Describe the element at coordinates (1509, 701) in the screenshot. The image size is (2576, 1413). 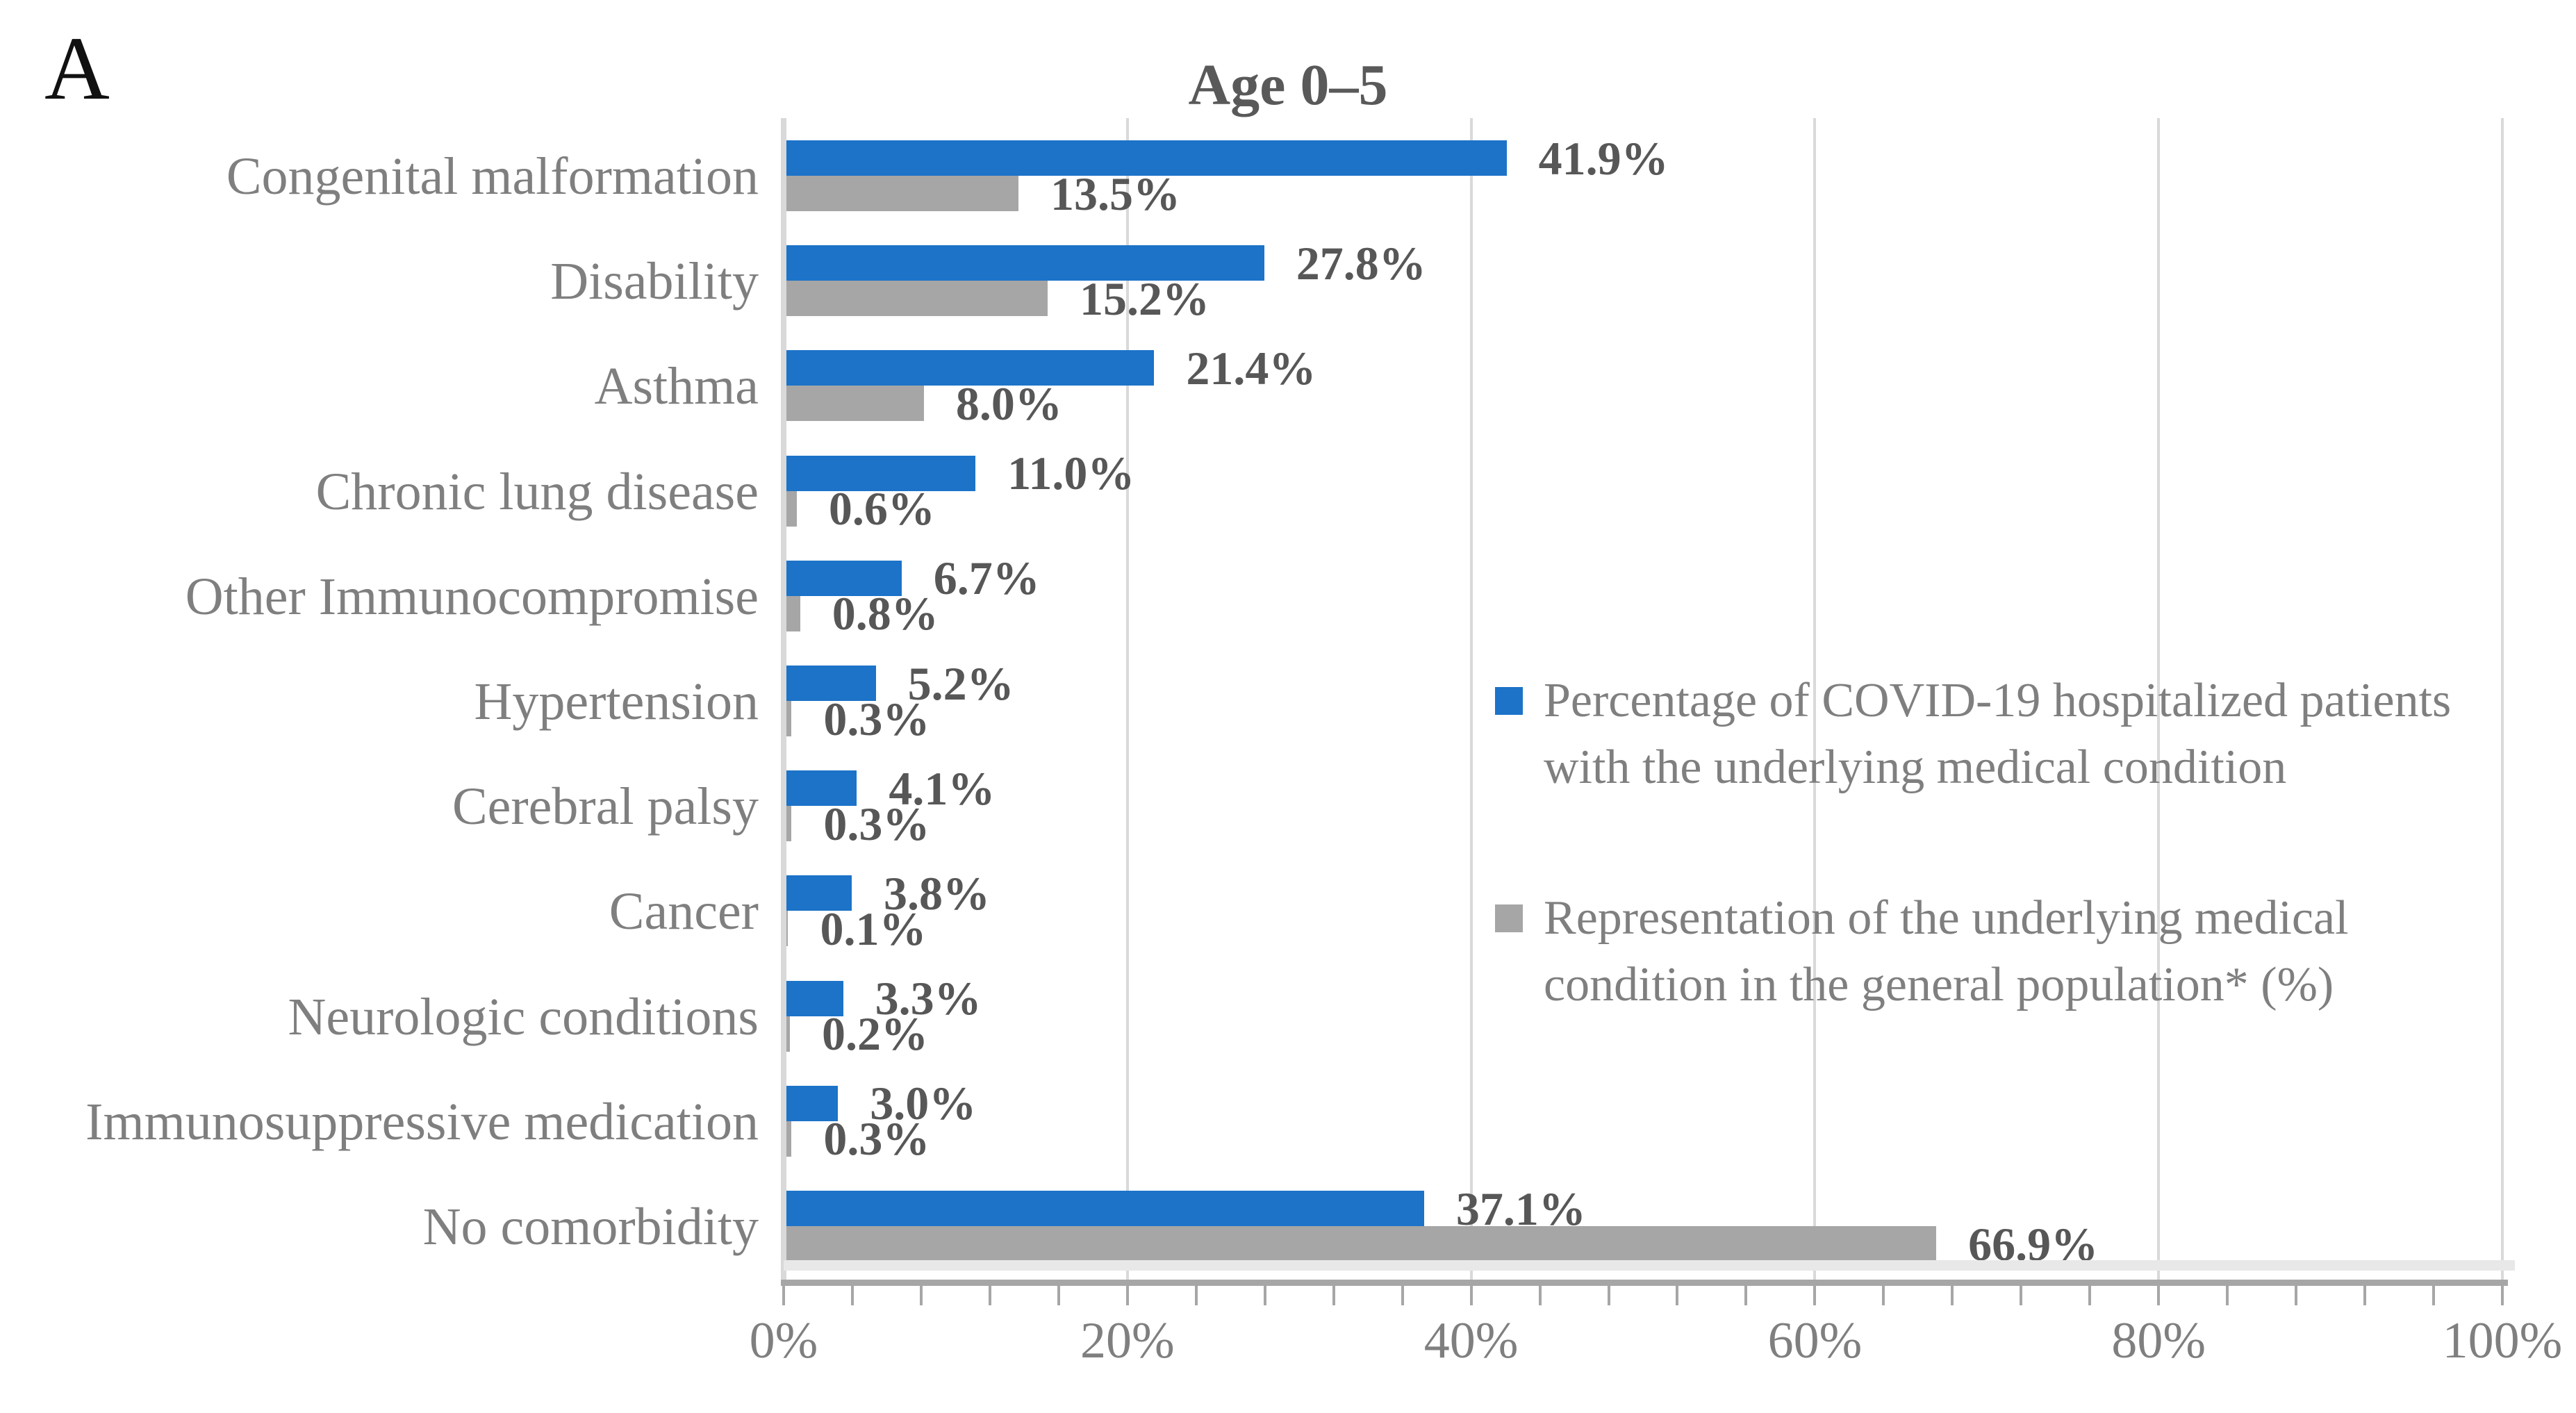
I see `legend-marker-blue-icon` at that location.